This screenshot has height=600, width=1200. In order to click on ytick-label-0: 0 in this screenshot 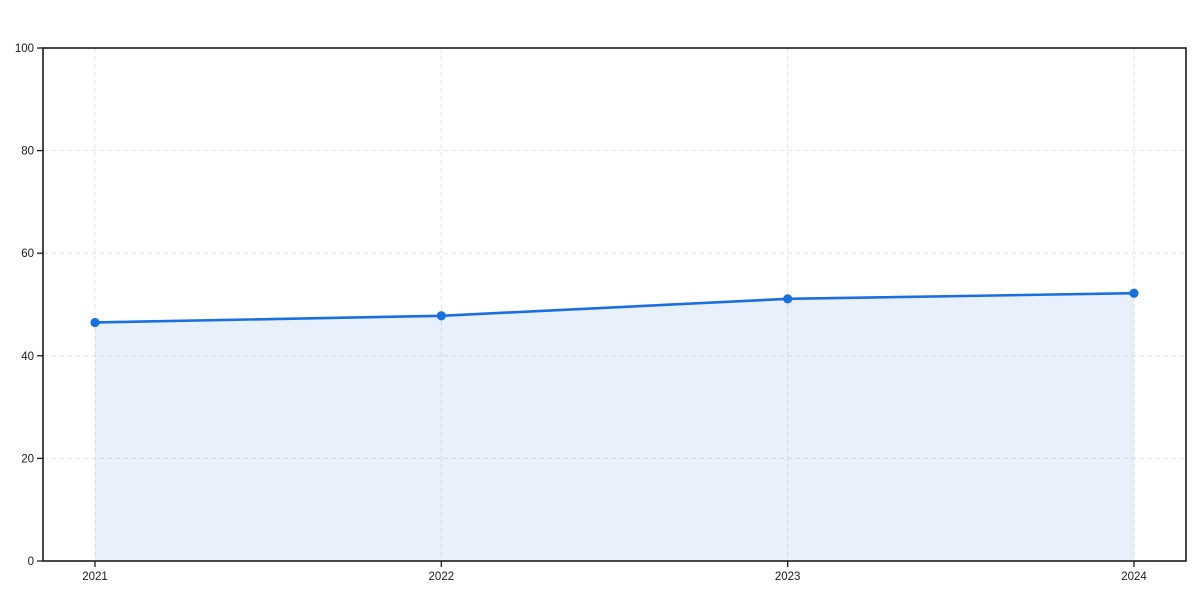, I will do `click(31, 562)`.